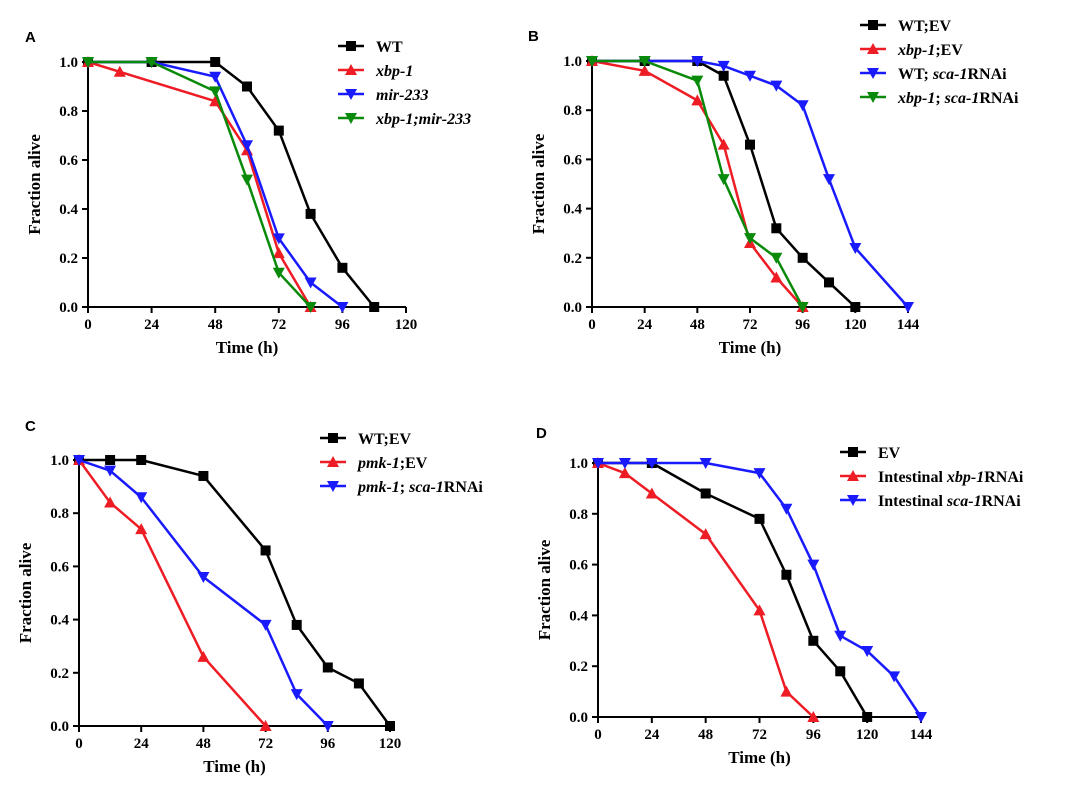 This screenshot has height=800, width=1067. I want to click on panel-label: B, so click(533, 36).